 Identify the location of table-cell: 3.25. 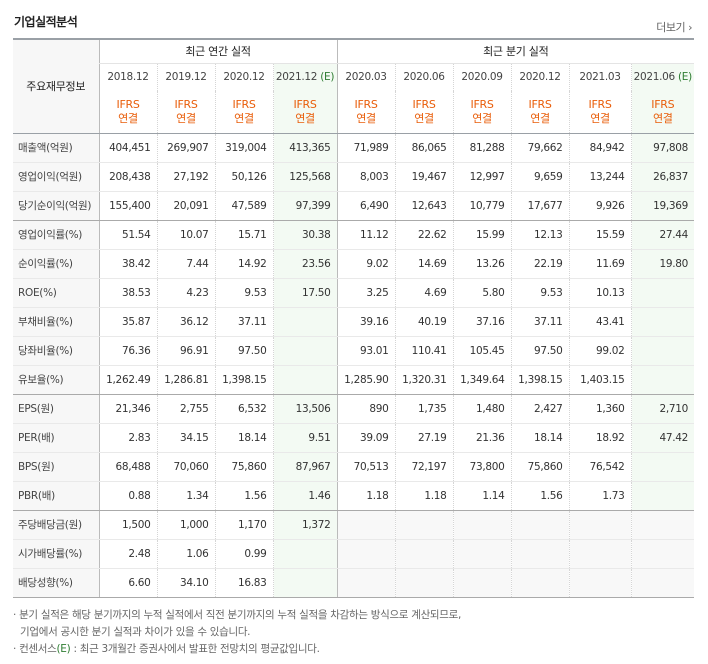
(366, 293).